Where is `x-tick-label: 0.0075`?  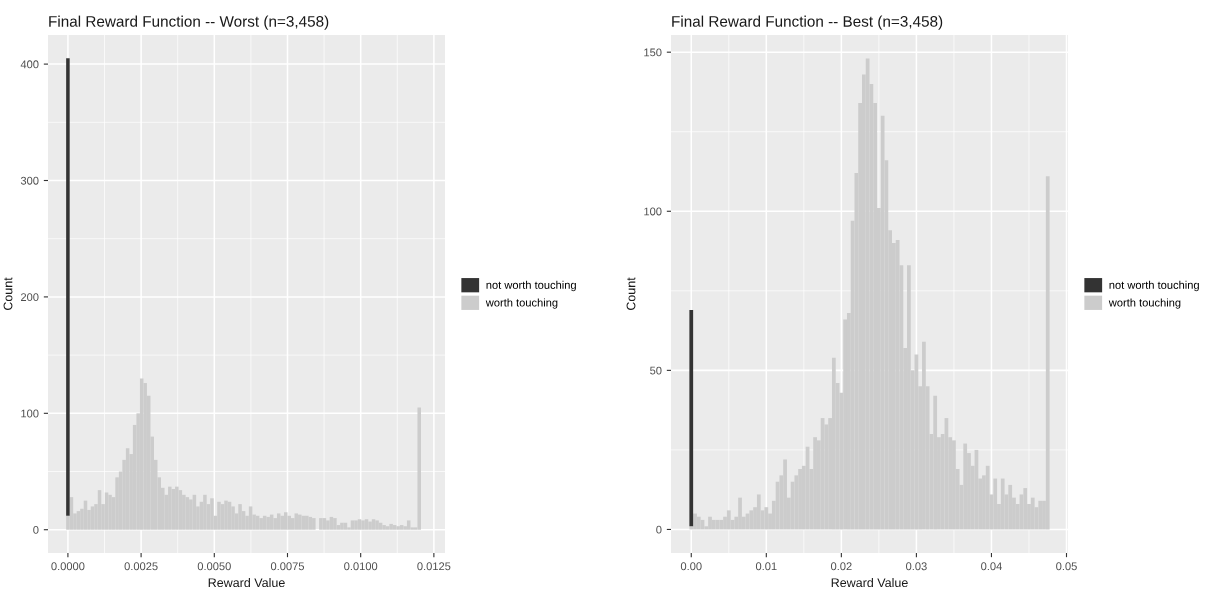 x-tick-label: 0.0075 is located at coordinates (287, 566).